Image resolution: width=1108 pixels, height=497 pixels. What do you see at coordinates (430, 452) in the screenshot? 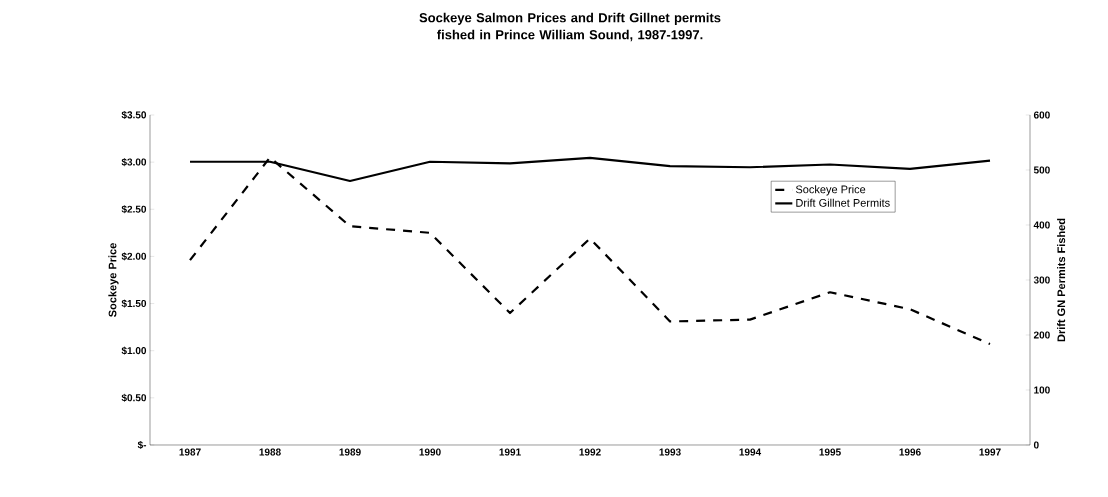
I see `x-tick-label: 1990` at bounding box center [430, 452].